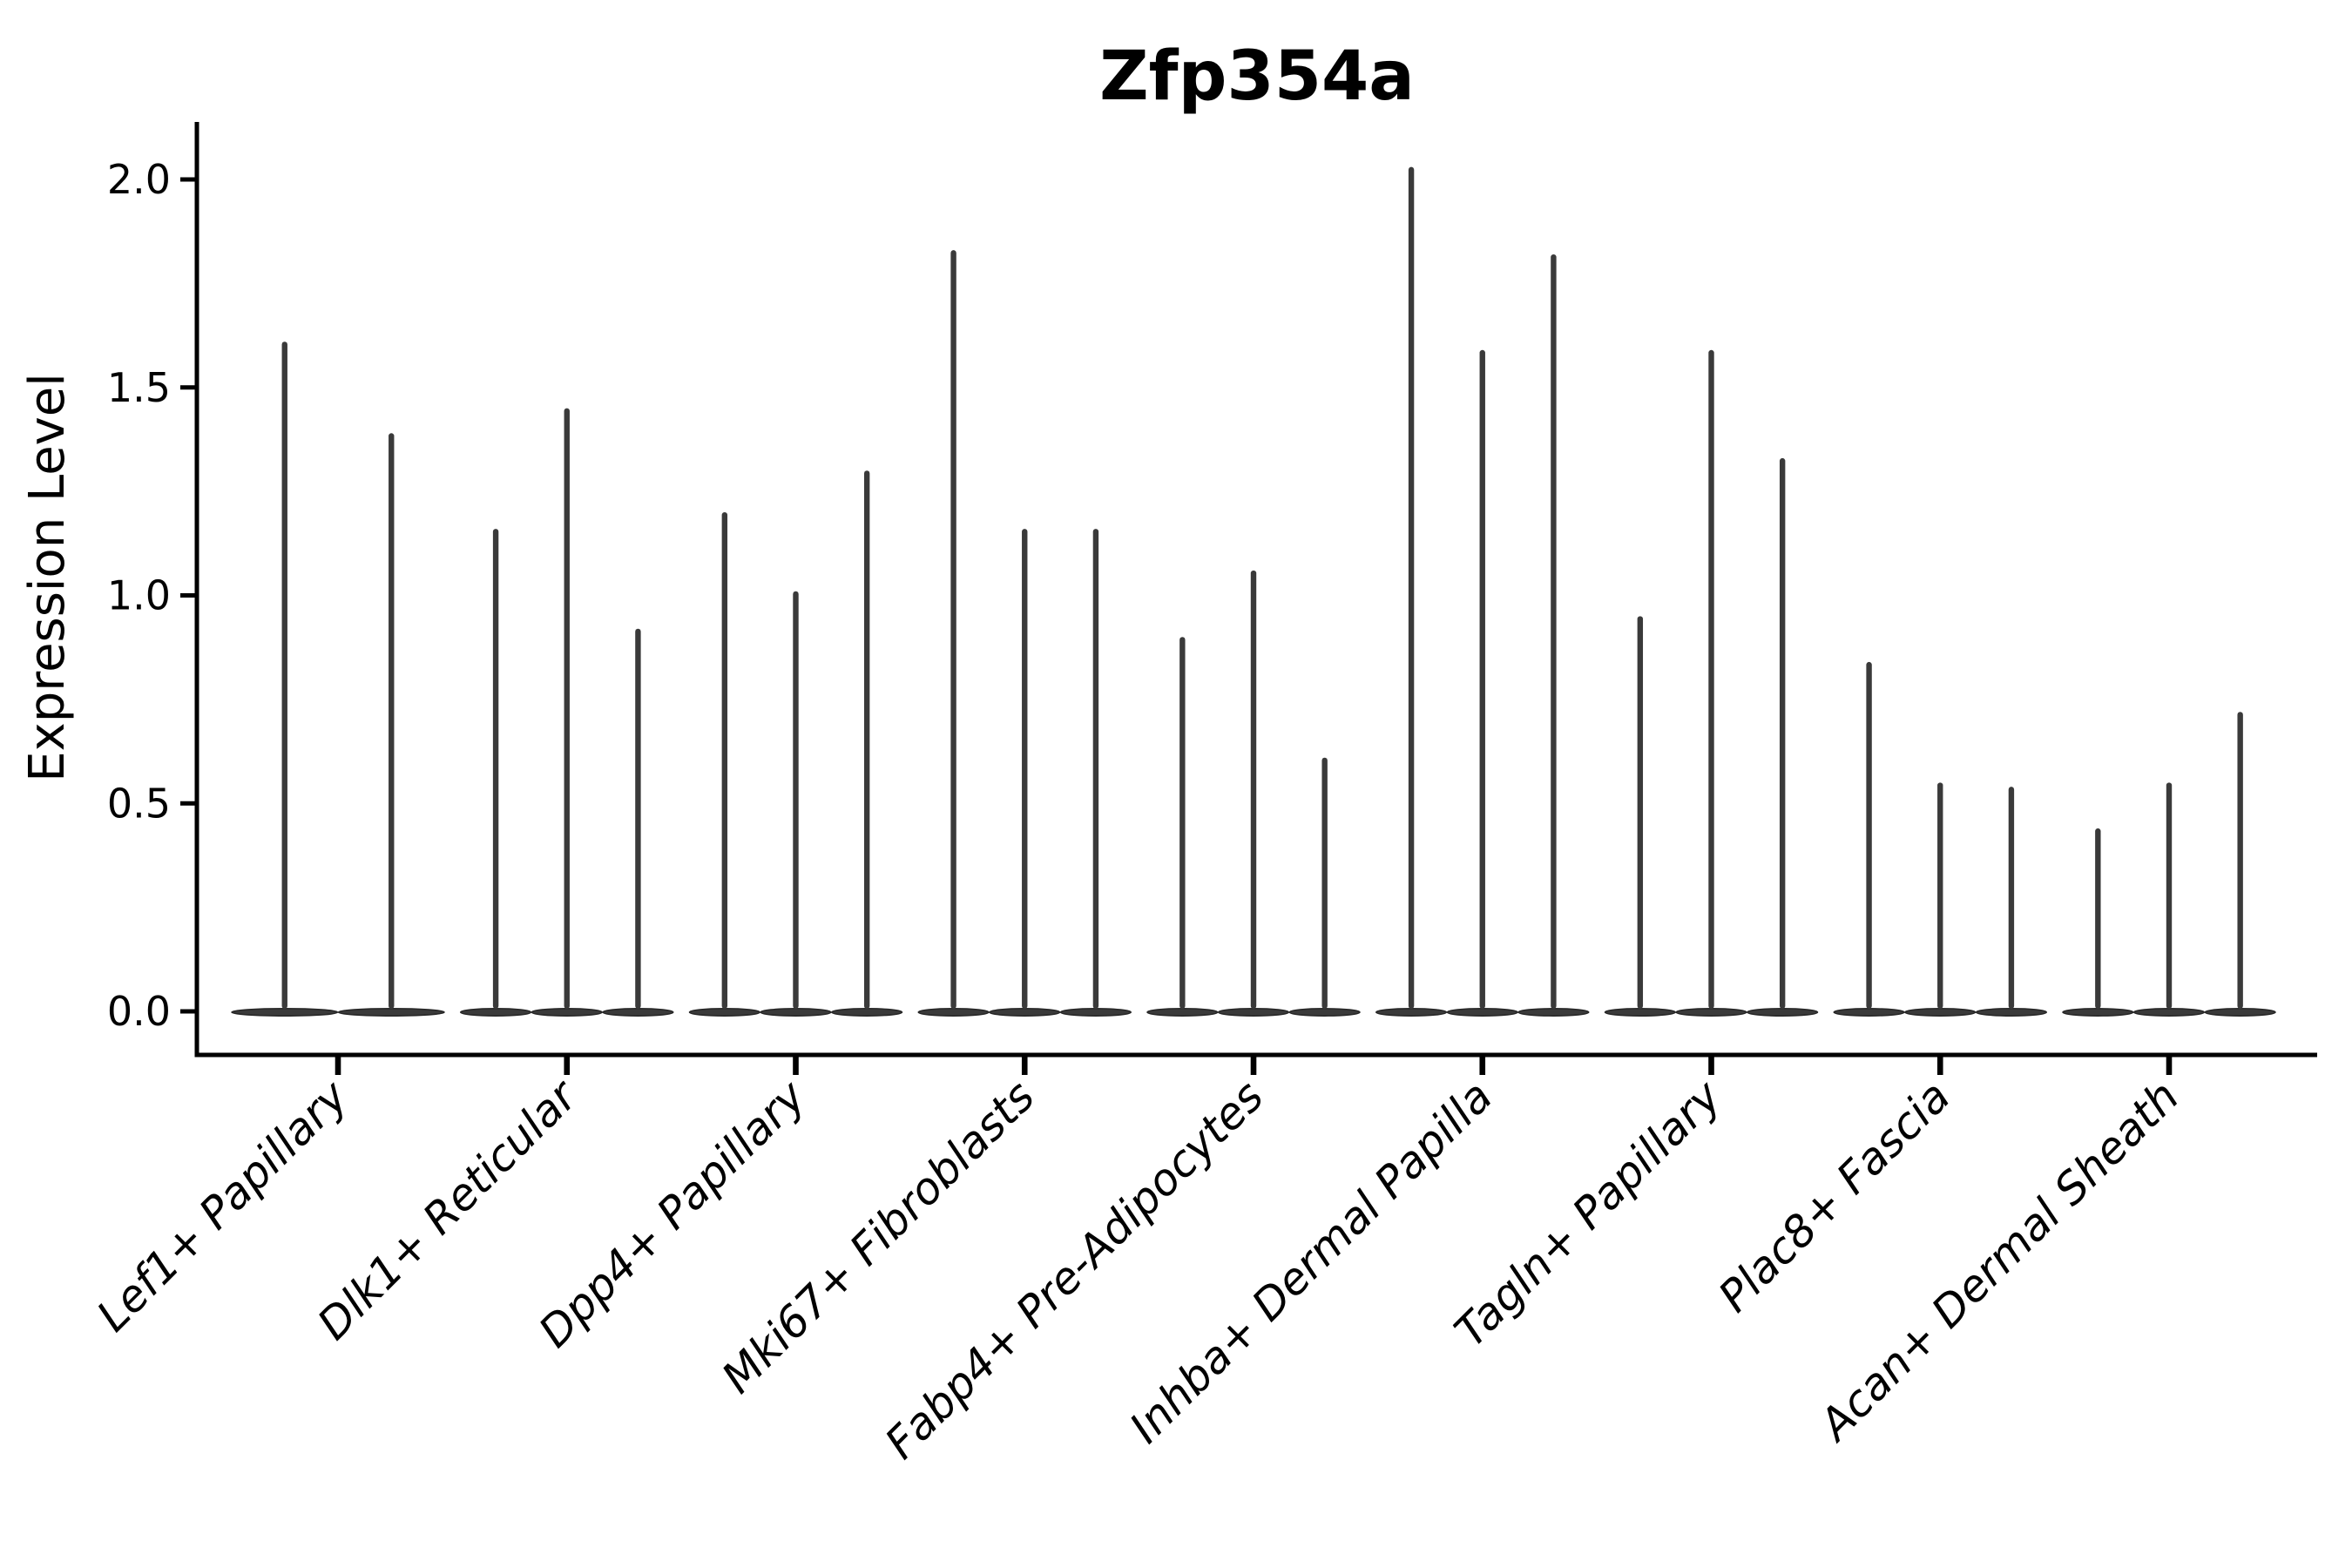  I want to click on x-tick-label: Fabp4+ Pre-Adipocytes, so click(1074, 1270).